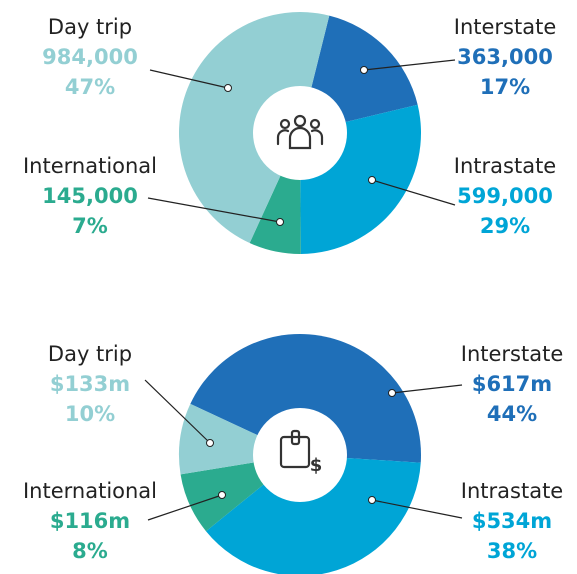 The height and width of the screenshot is (574, 577). I want to click on share-label: 7%, so click(90, 226).